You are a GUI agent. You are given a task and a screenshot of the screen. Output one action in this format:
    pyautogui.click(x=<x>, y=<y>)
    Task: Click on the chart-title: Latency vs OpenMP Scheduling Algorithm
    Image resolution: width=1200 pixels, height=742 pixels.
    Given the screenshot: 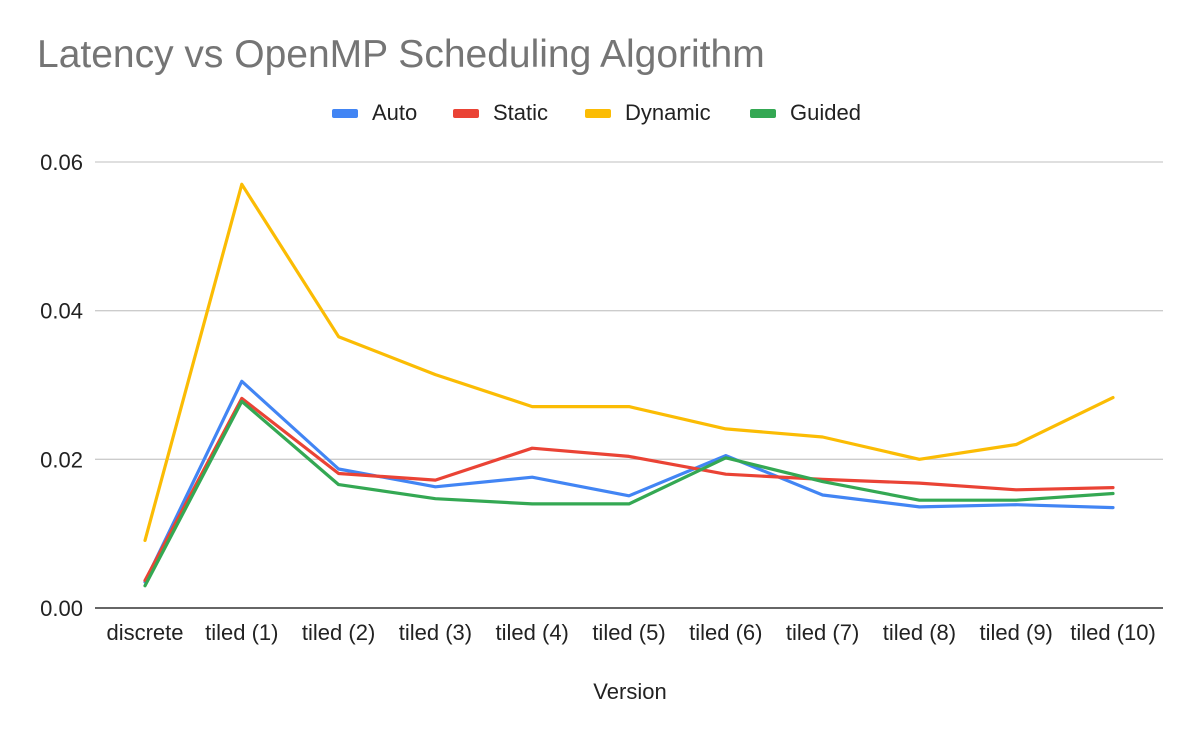 What is the action you would take?
    pyautogui.click(x=401, y=54)
    